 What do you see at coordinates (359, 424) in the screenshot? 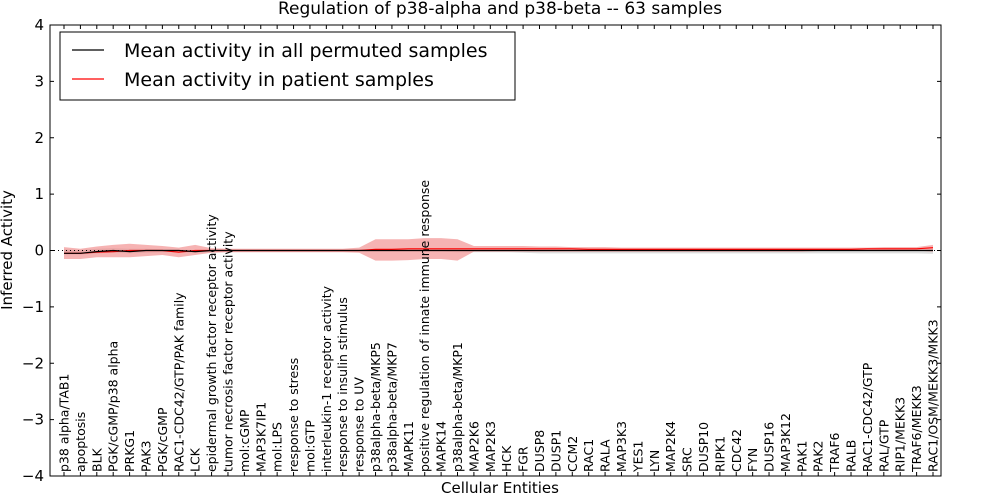
I see `x-tick-label: response to UV` at bounding box center [359, 424].